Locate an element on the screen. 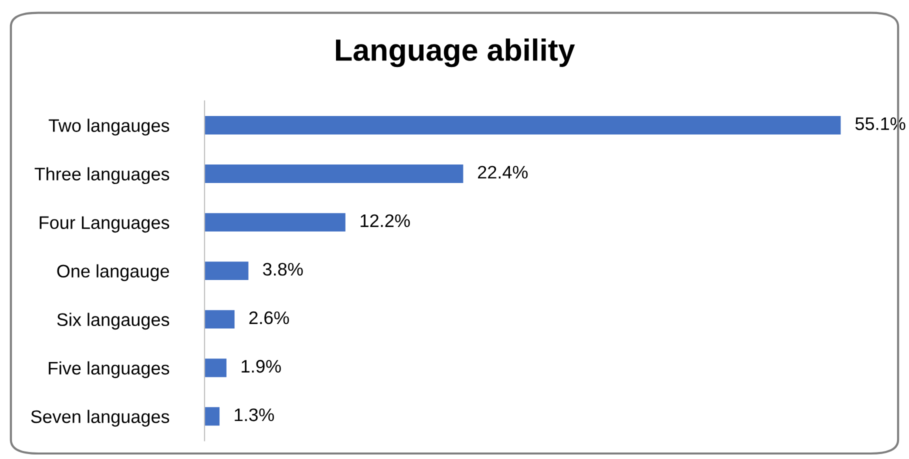 Image resolution: width=909 pixels, height=459 pixels. y-tick-label: One langauge is located at coordinates (113, 273).